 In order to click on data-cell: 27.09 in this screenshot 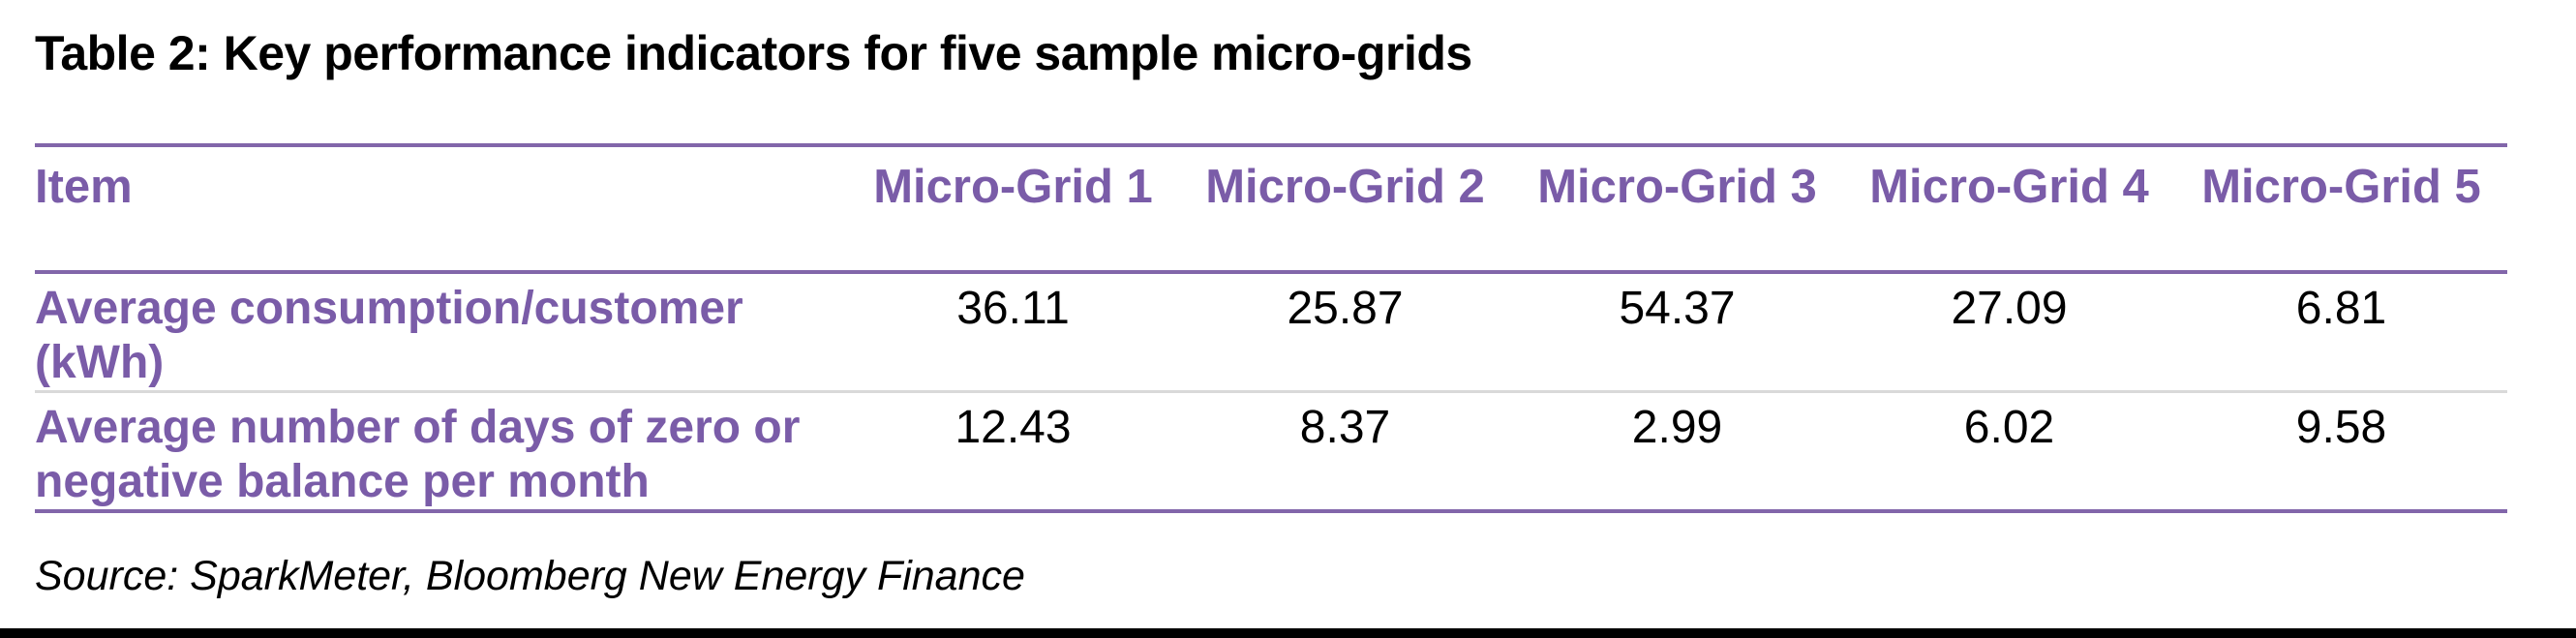, I will do `click(2009, 332)`.